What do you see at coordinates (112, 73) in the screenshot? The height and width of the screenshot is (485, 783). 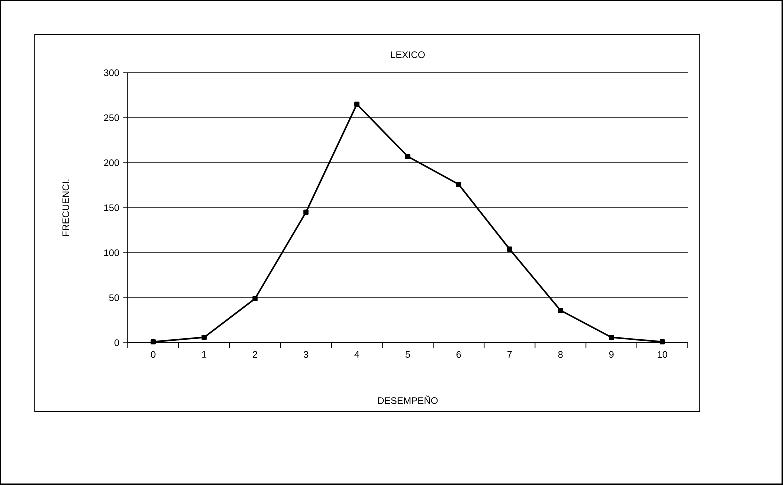 I see `y-tick-label: 300` at bounding box center [112, 73].